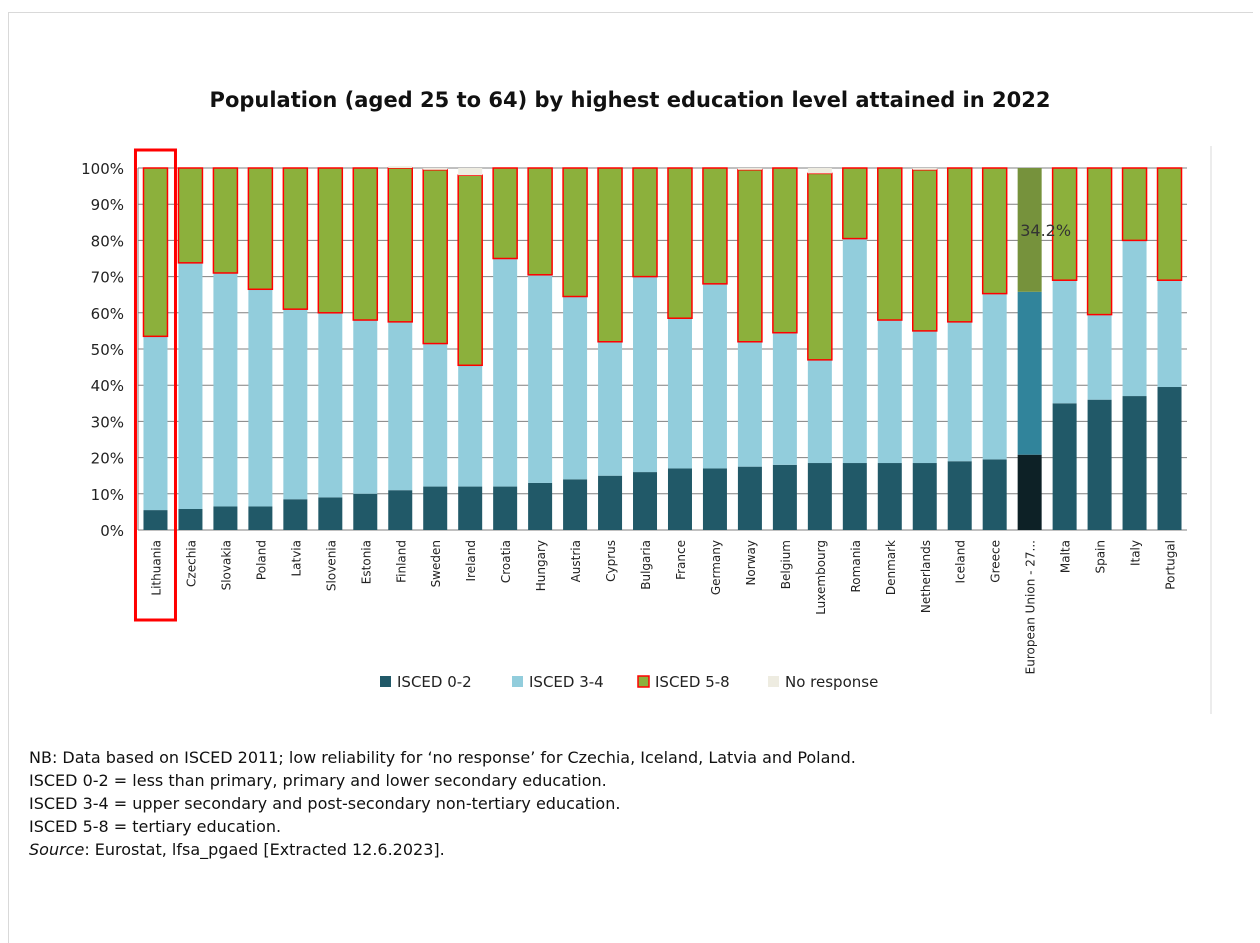 The image size is (1260, 943). Describe the element at coordinates (366, 562) in the screenshot. I see `x-tick-label: Estonia` at that location.